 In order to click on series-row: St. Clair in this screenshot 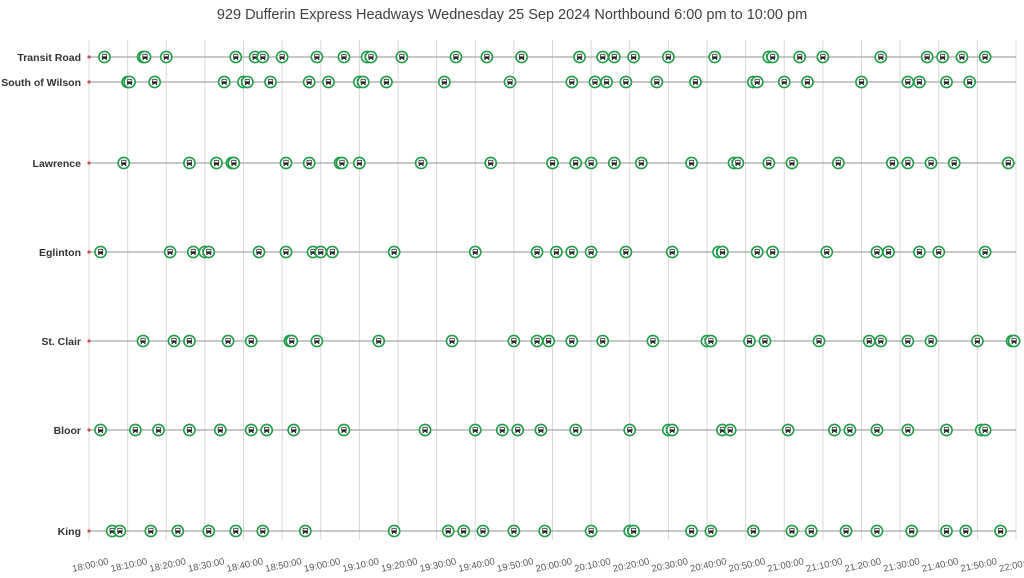, I will do `click(531, 341)`.